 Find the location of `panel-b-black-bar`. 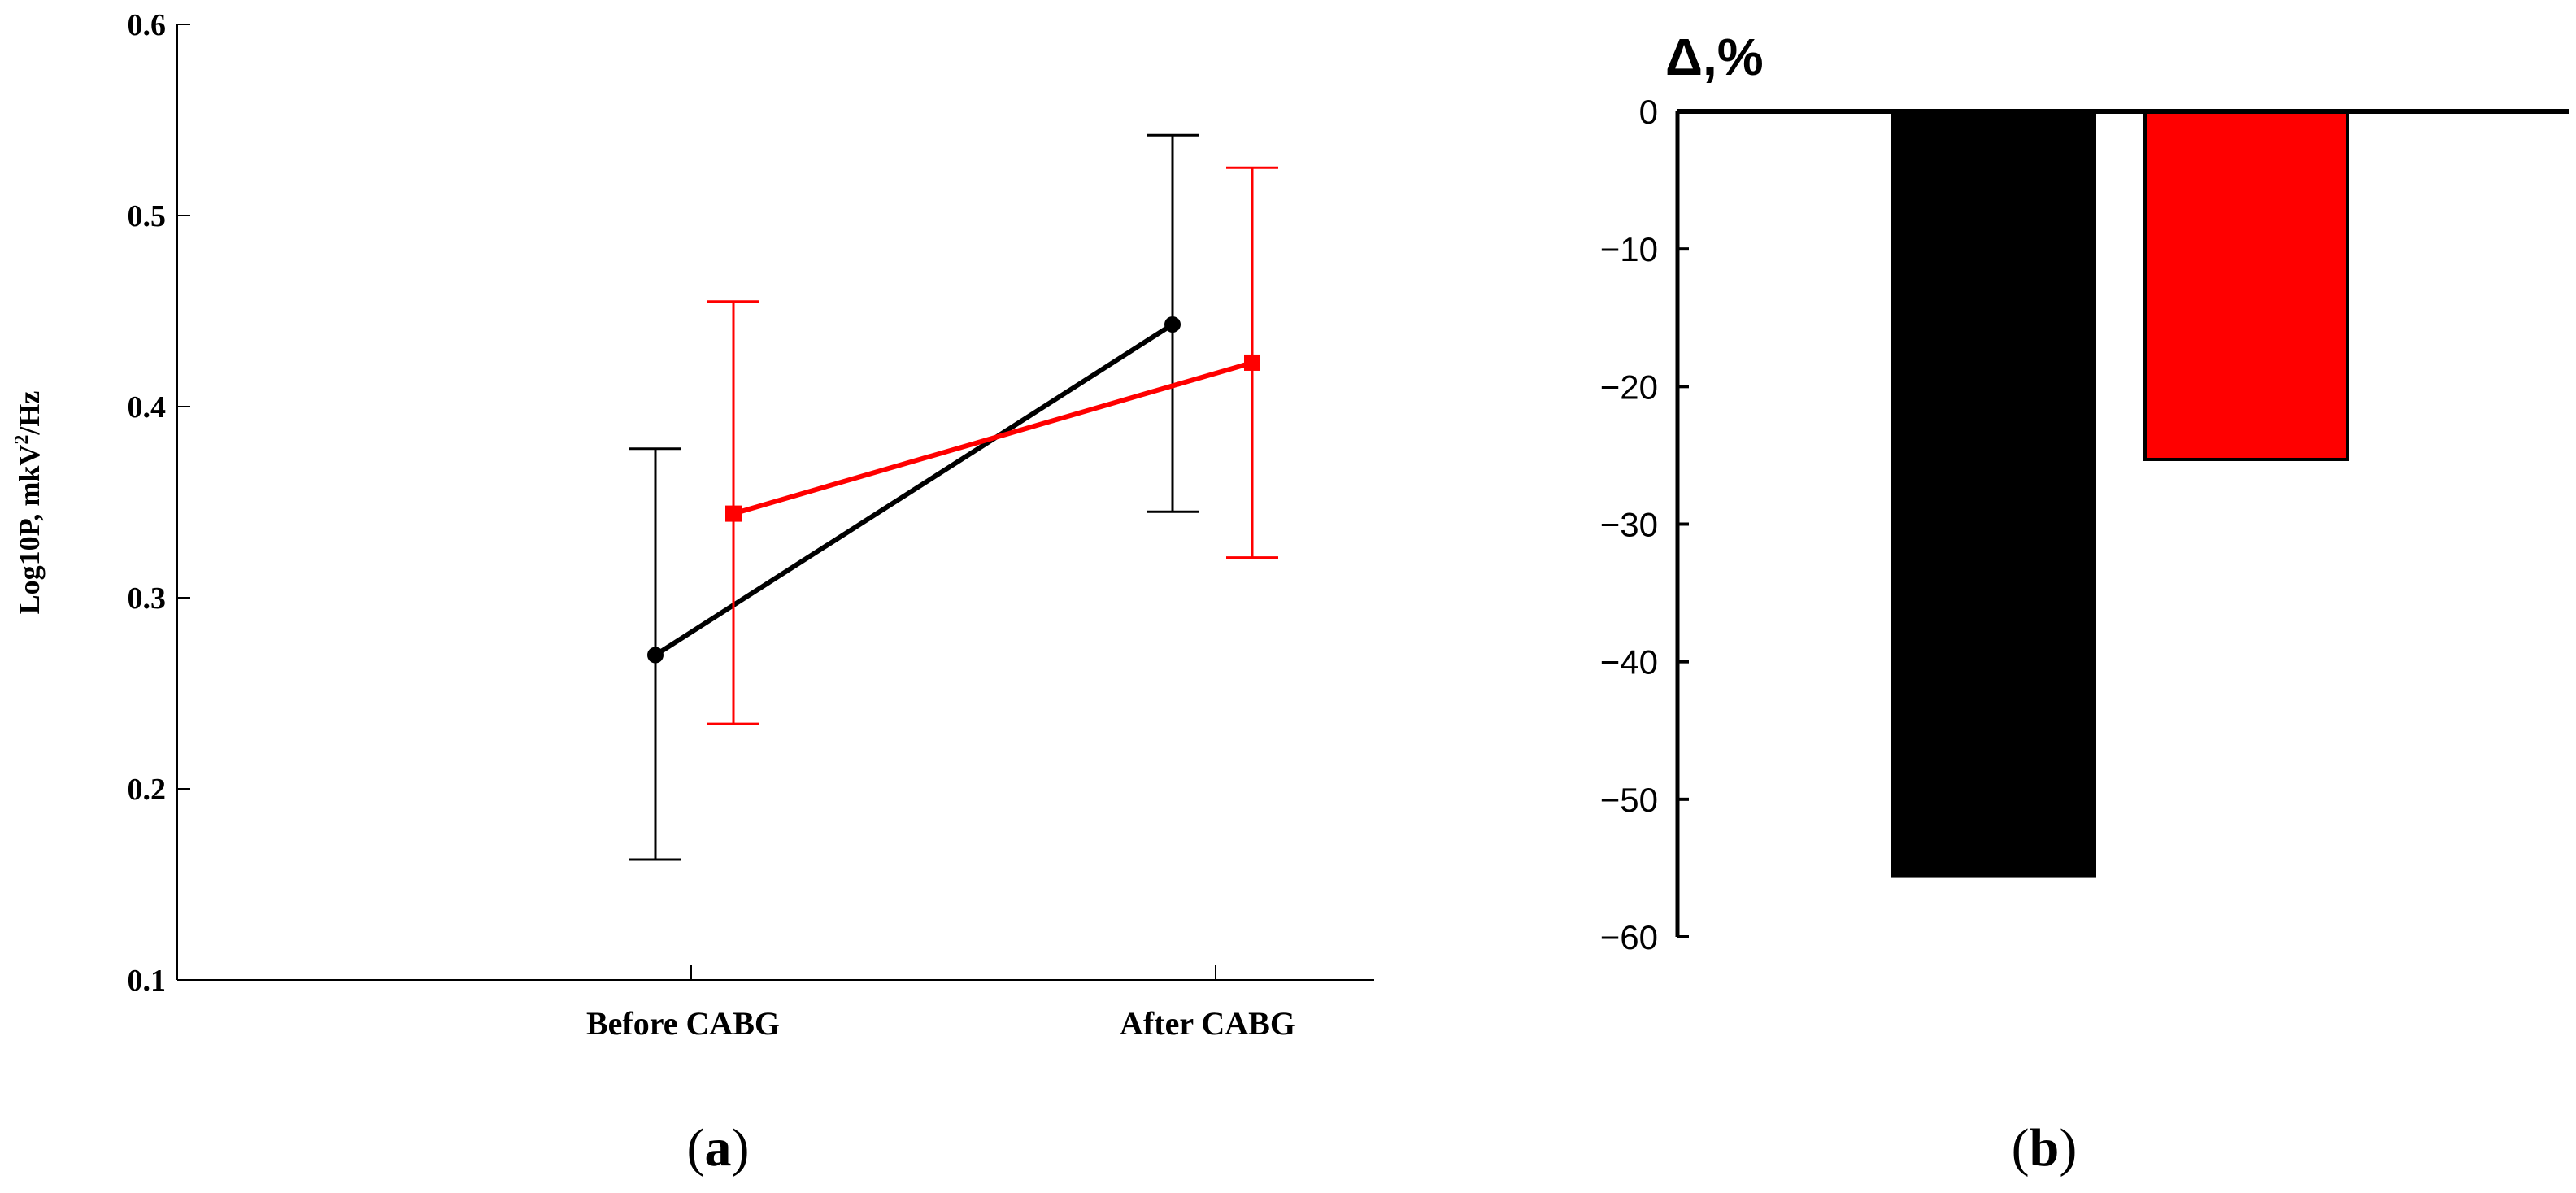

panel-b-black-bar is located at coordinates (1994, 494).